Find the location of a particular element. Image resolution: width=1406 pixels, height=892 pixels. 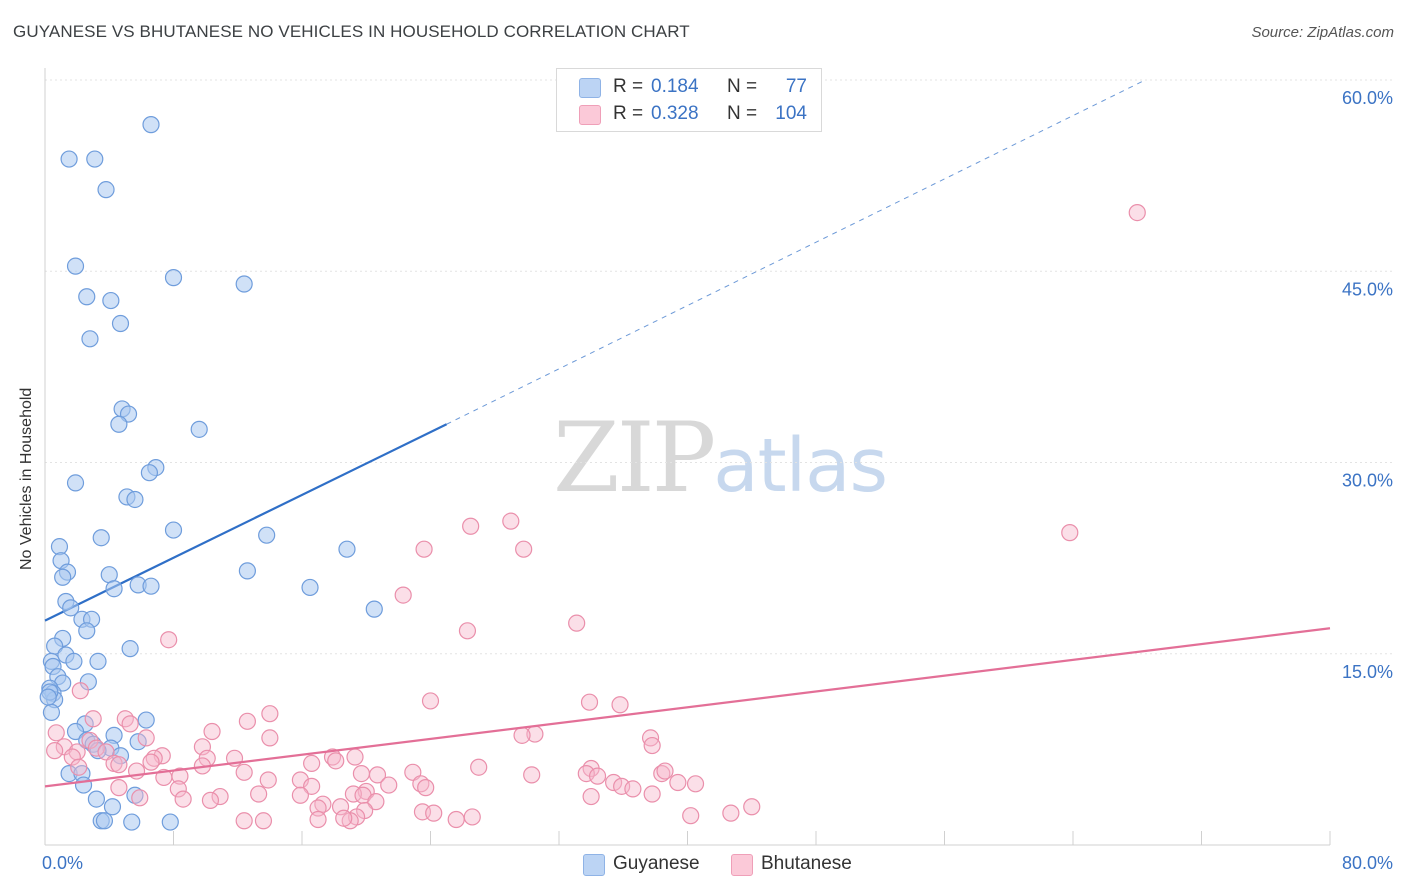

guyanese-legend-label: Guyanese is located at coordinates (656, 863).